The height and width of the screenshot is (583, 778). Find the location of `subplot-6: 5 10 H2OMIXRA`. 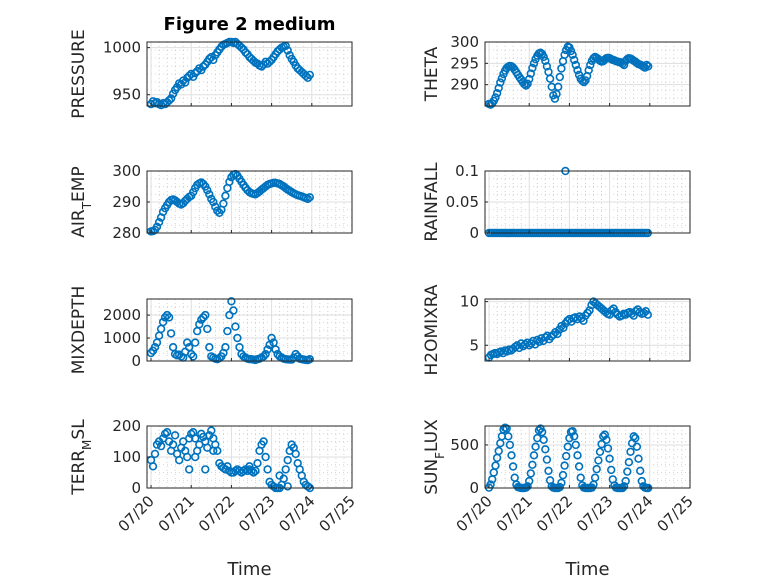

subplot-6: 5 10 H2OMIXRA is located at coordinates (556, 330).